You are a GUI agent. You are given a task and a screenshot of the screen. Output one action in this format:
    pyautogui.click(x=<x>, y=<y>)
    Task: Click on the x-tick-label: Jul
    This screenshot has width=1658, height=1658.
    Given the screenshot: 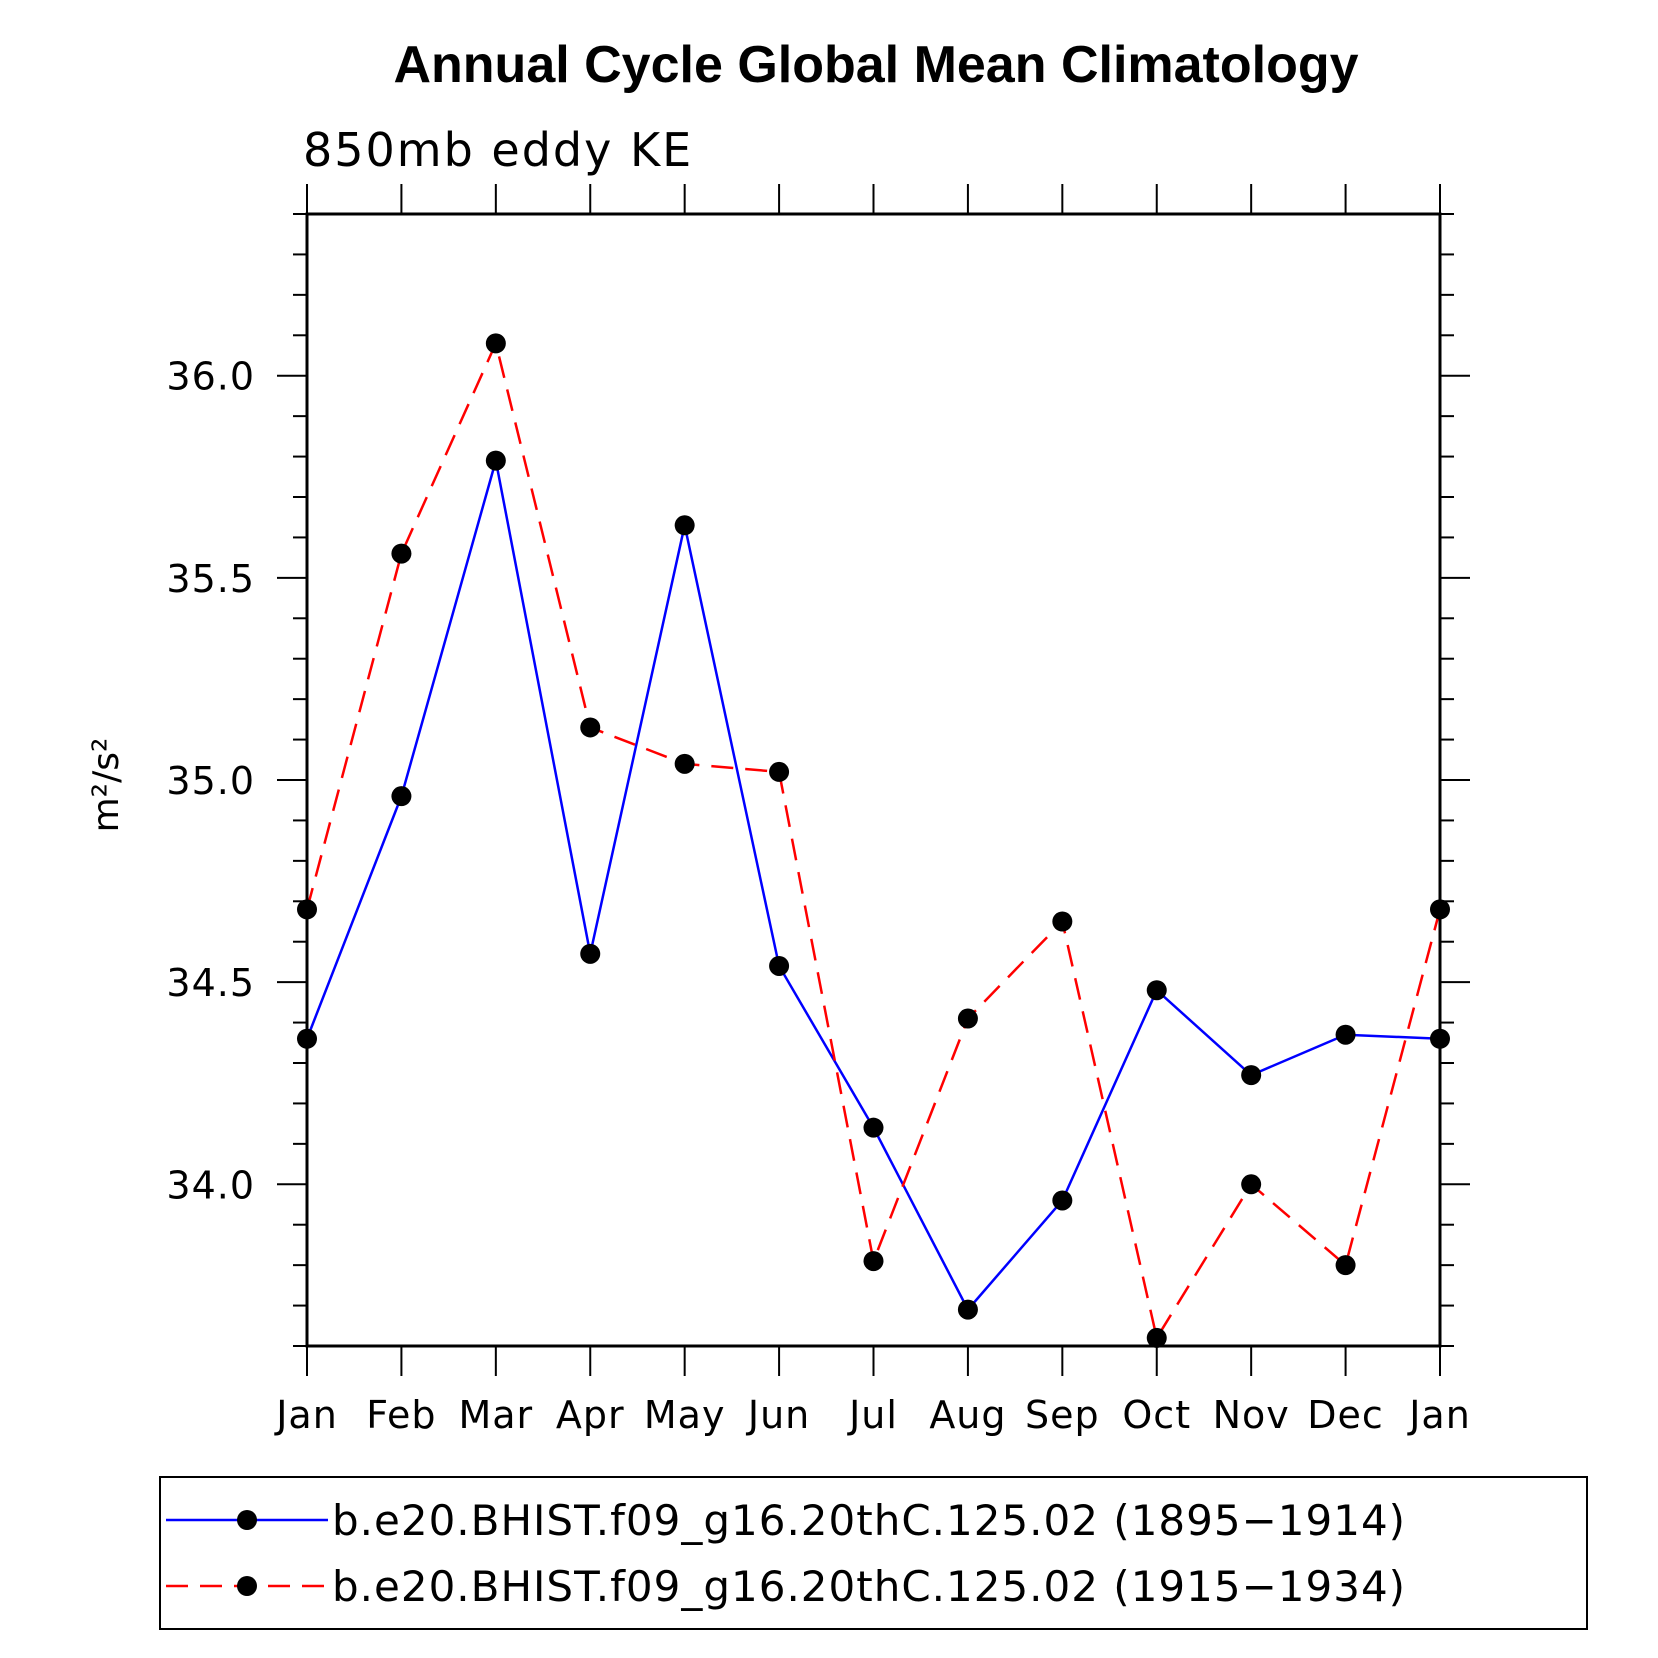 What is the action you would take?
    pyautogui.click(x=872, y=1415)
    